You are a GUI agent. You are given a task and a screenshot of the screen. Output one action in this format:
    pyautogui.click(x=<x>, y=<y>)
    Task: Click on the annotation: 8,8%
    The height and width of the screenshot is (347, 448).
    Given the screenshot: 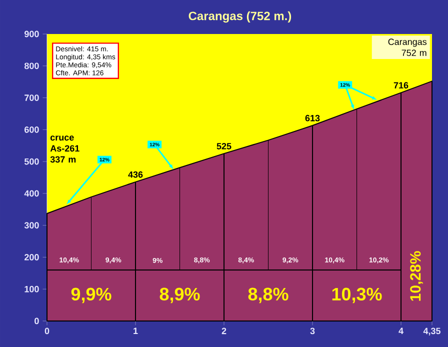 What is the action you would take?
    pyautogui.click(x=268, y=296)
    